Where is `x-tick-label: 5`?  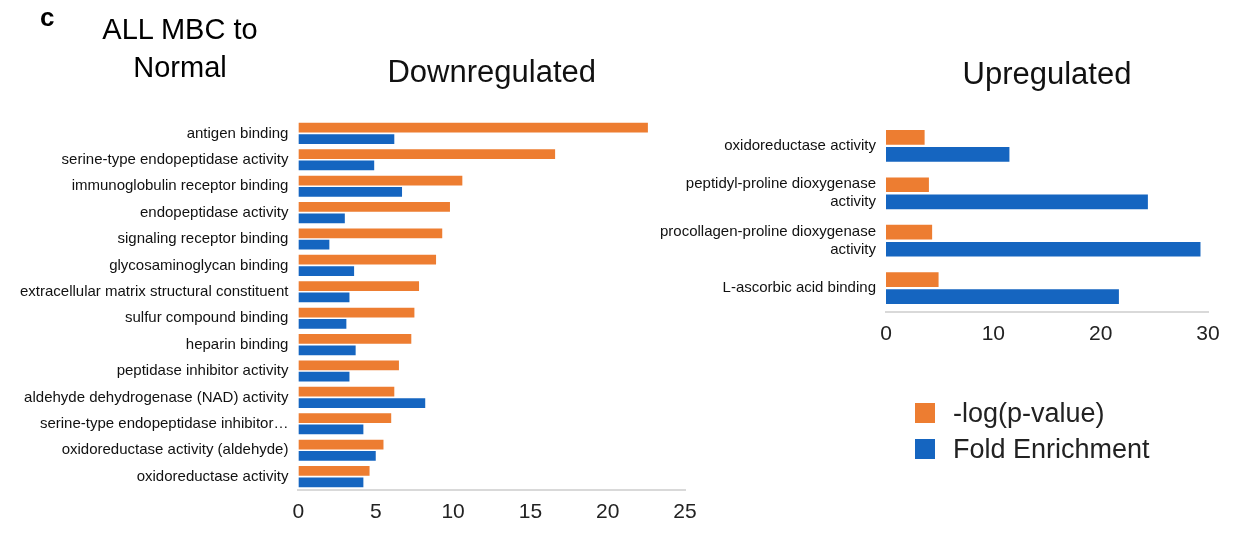
x-tick-label: 5 is located at coordinates (375, 511).